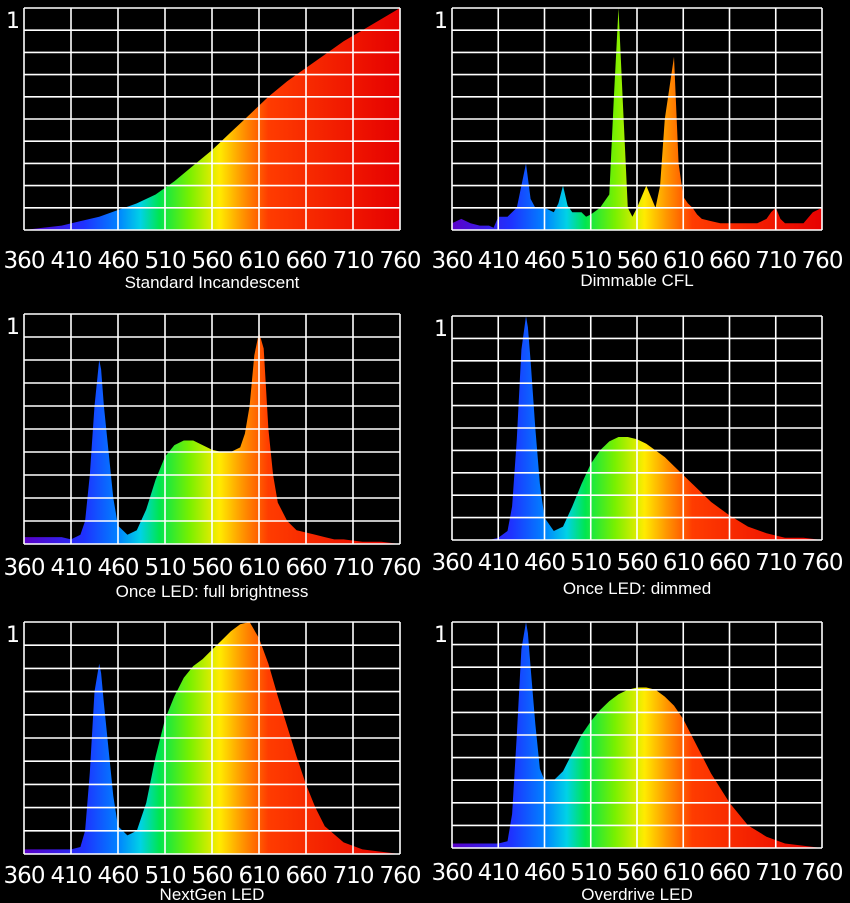 The height and width of the screenshot is (903, 850). What do you see at coordinates (637, 588) in the screenshot?
I see `panel-caption: Once LED: dimmed` at bounding box center [637, 588].